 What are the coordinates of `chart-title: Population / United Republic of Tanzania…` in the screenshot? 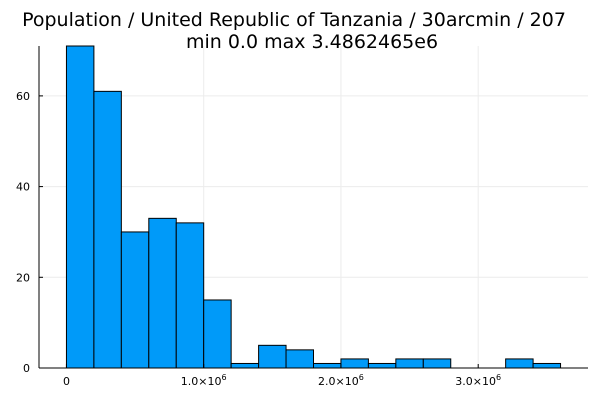 It's located at (294, 20).